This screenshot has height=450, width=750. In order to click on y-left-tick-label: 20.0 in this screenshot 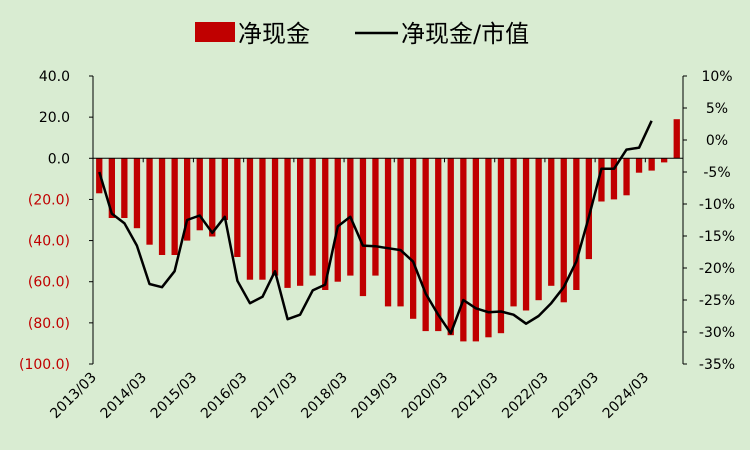, I will do `click(54, 118)`.